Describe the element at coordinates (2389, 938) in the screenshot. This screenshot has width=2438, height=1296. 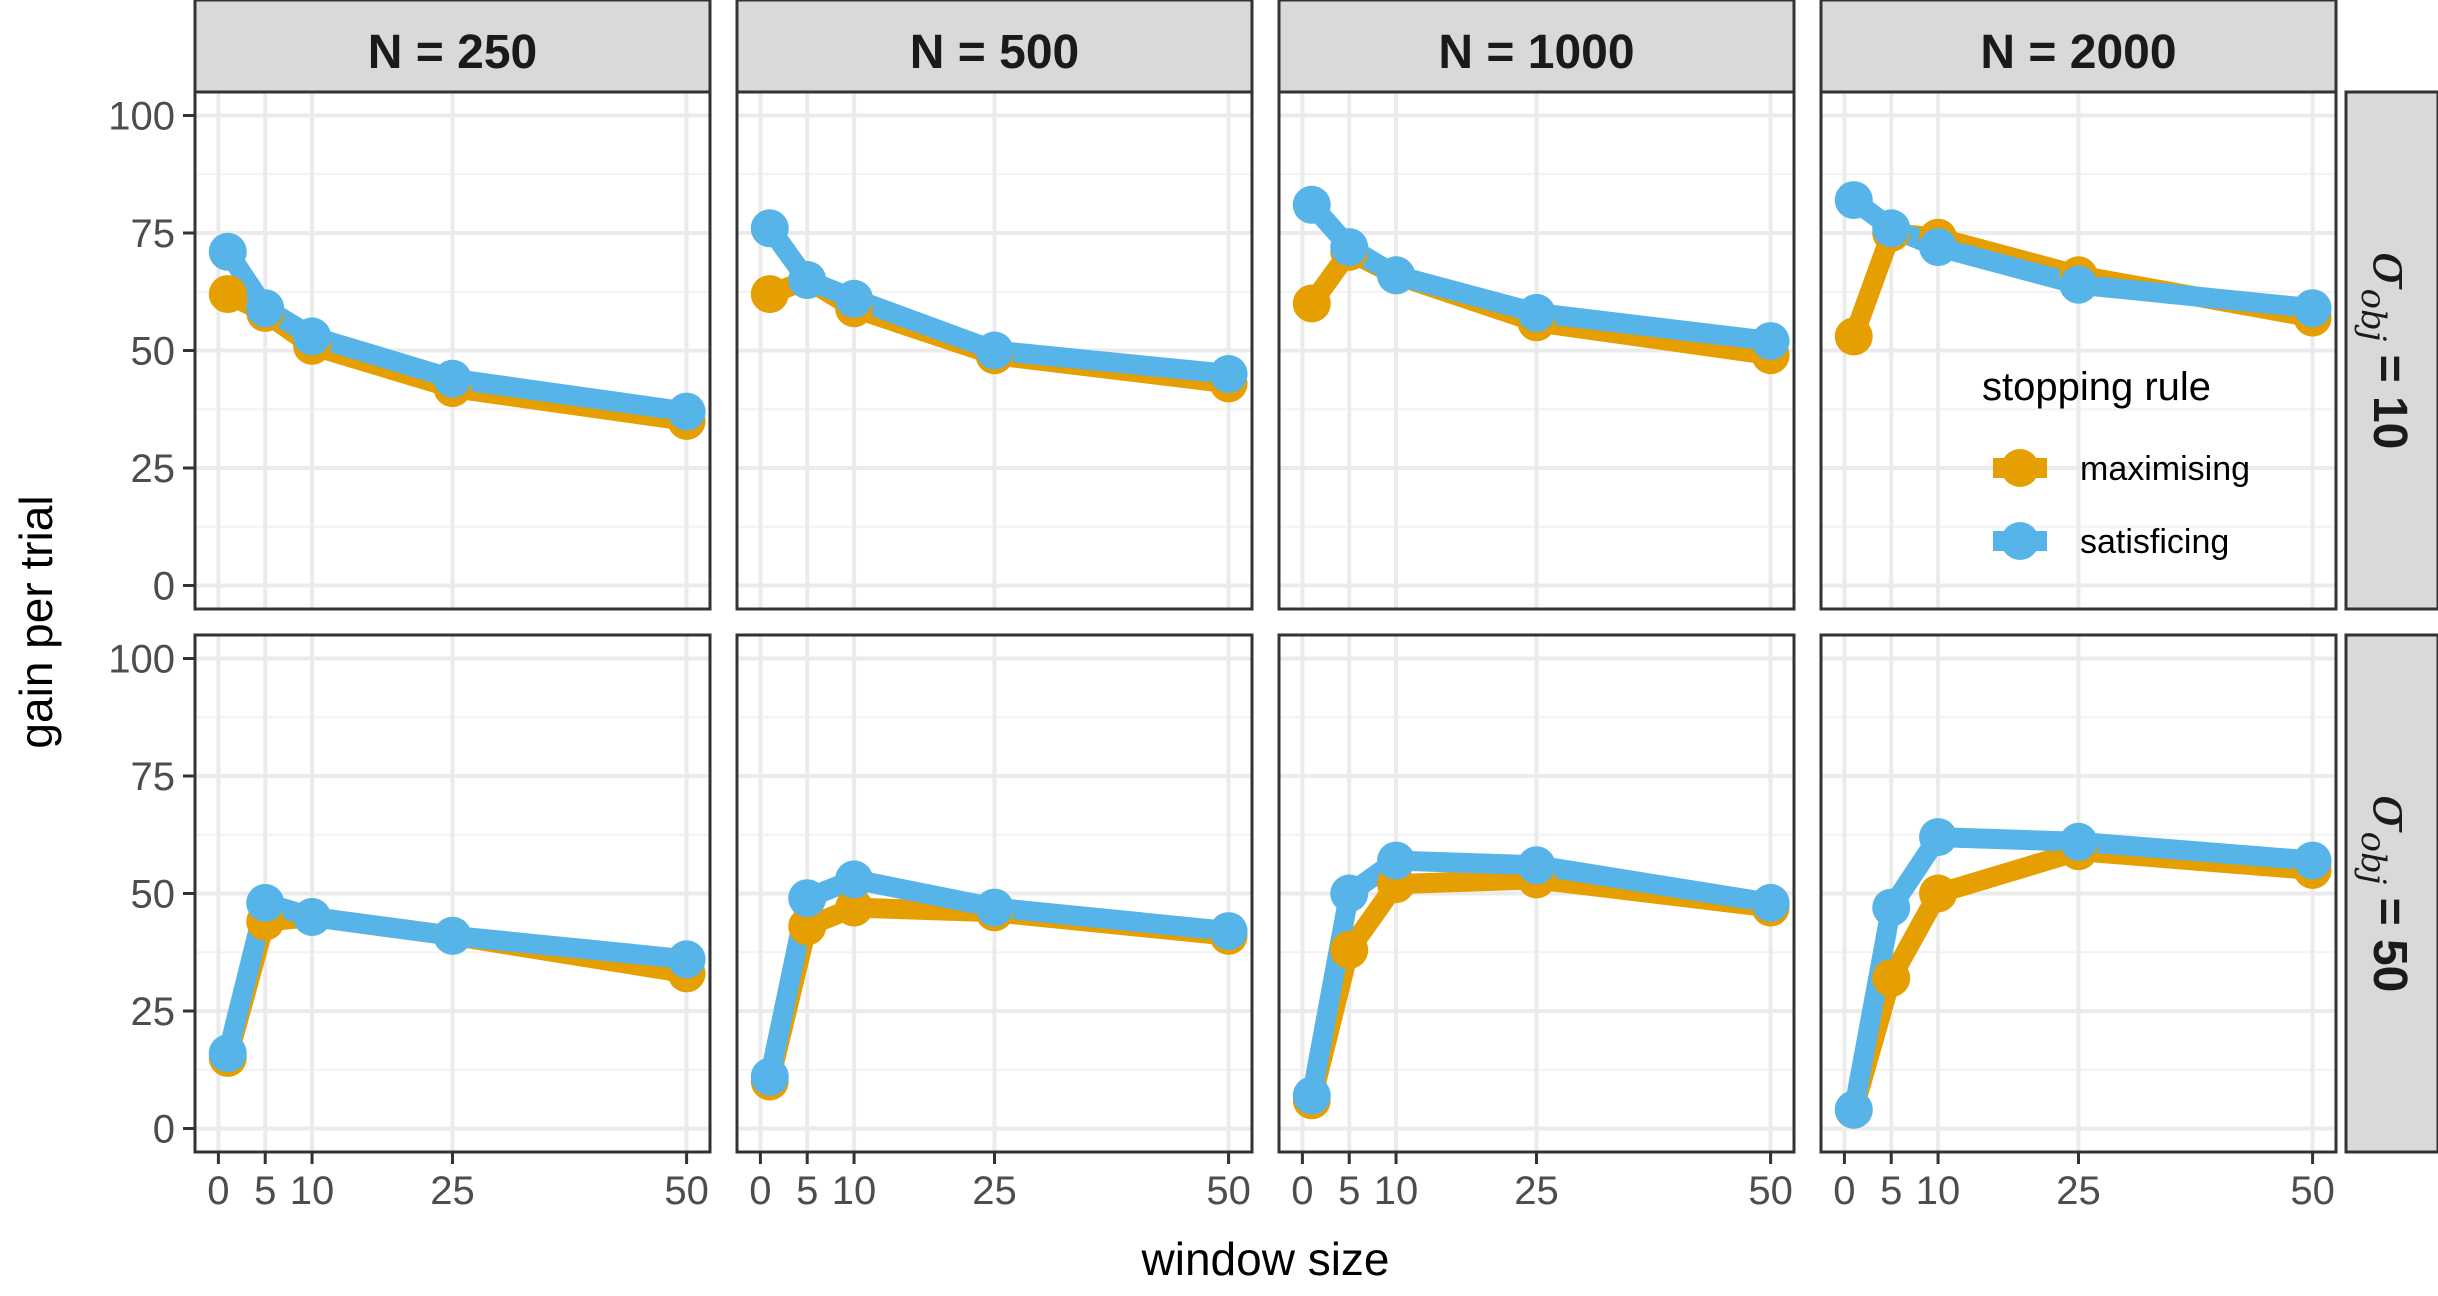
I see `row-strip-value: = 50` at that location.